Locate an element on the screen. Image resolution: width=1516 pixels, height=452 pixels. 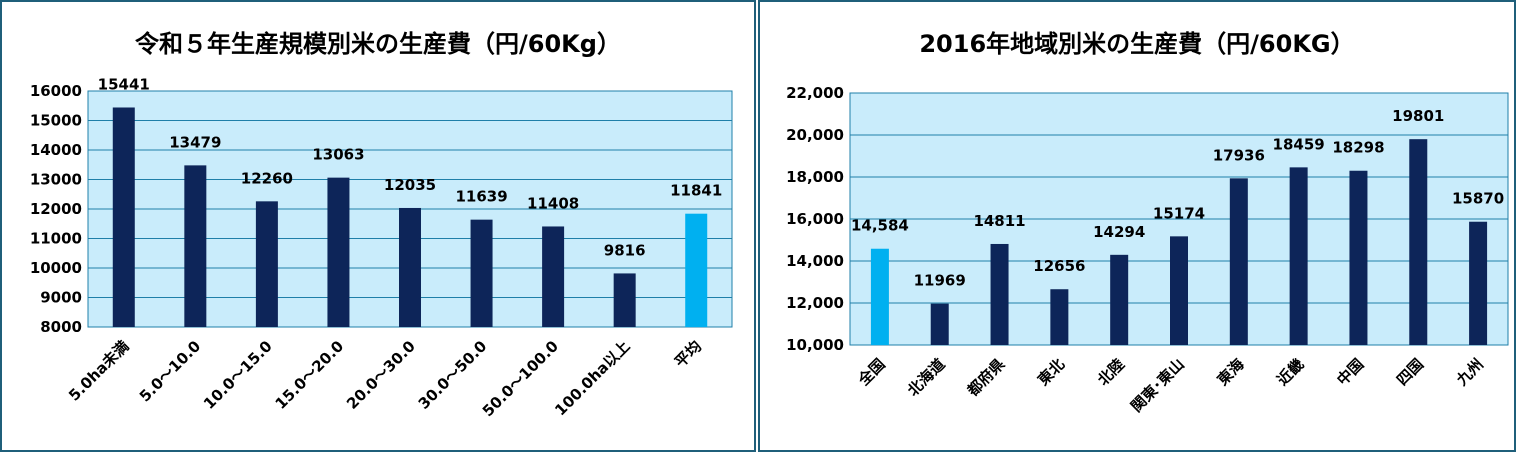
data-label: 12035 is located at coordinates (410, 185).